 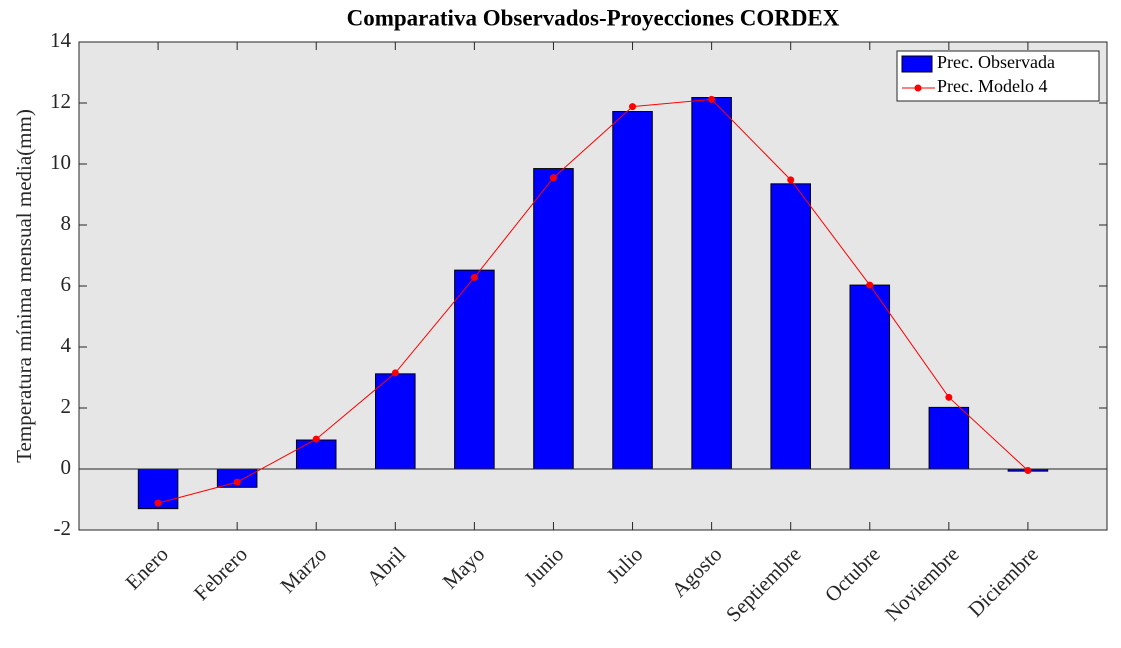 What do you see at coordinates (66, 467) in the screenshot?
I see `y-tick-label: 0` at bounding box center [66, 467].